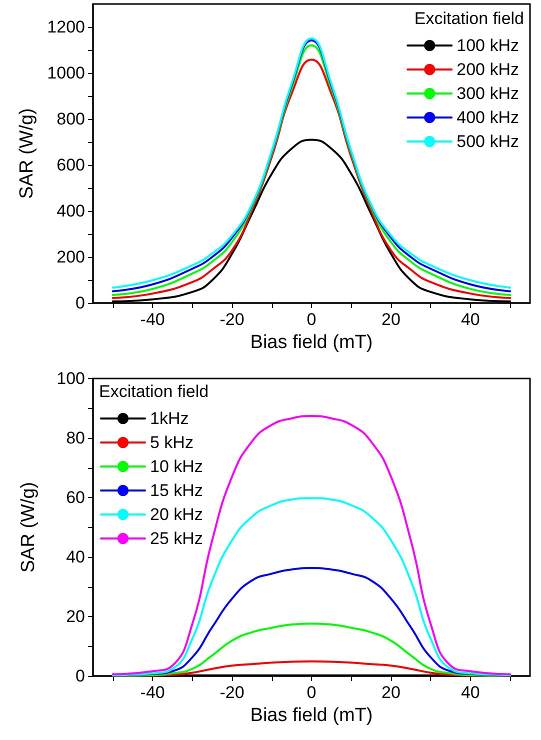 The width and height of the screenshot is (541, 740). I want to click on y-tick-label: 200, so click(70, 257).